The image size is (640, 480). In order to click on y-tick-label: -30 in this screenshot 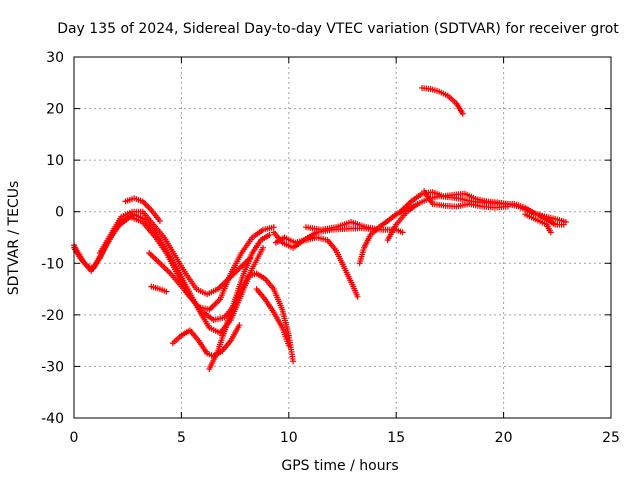, I will do `click(52, 367)`.